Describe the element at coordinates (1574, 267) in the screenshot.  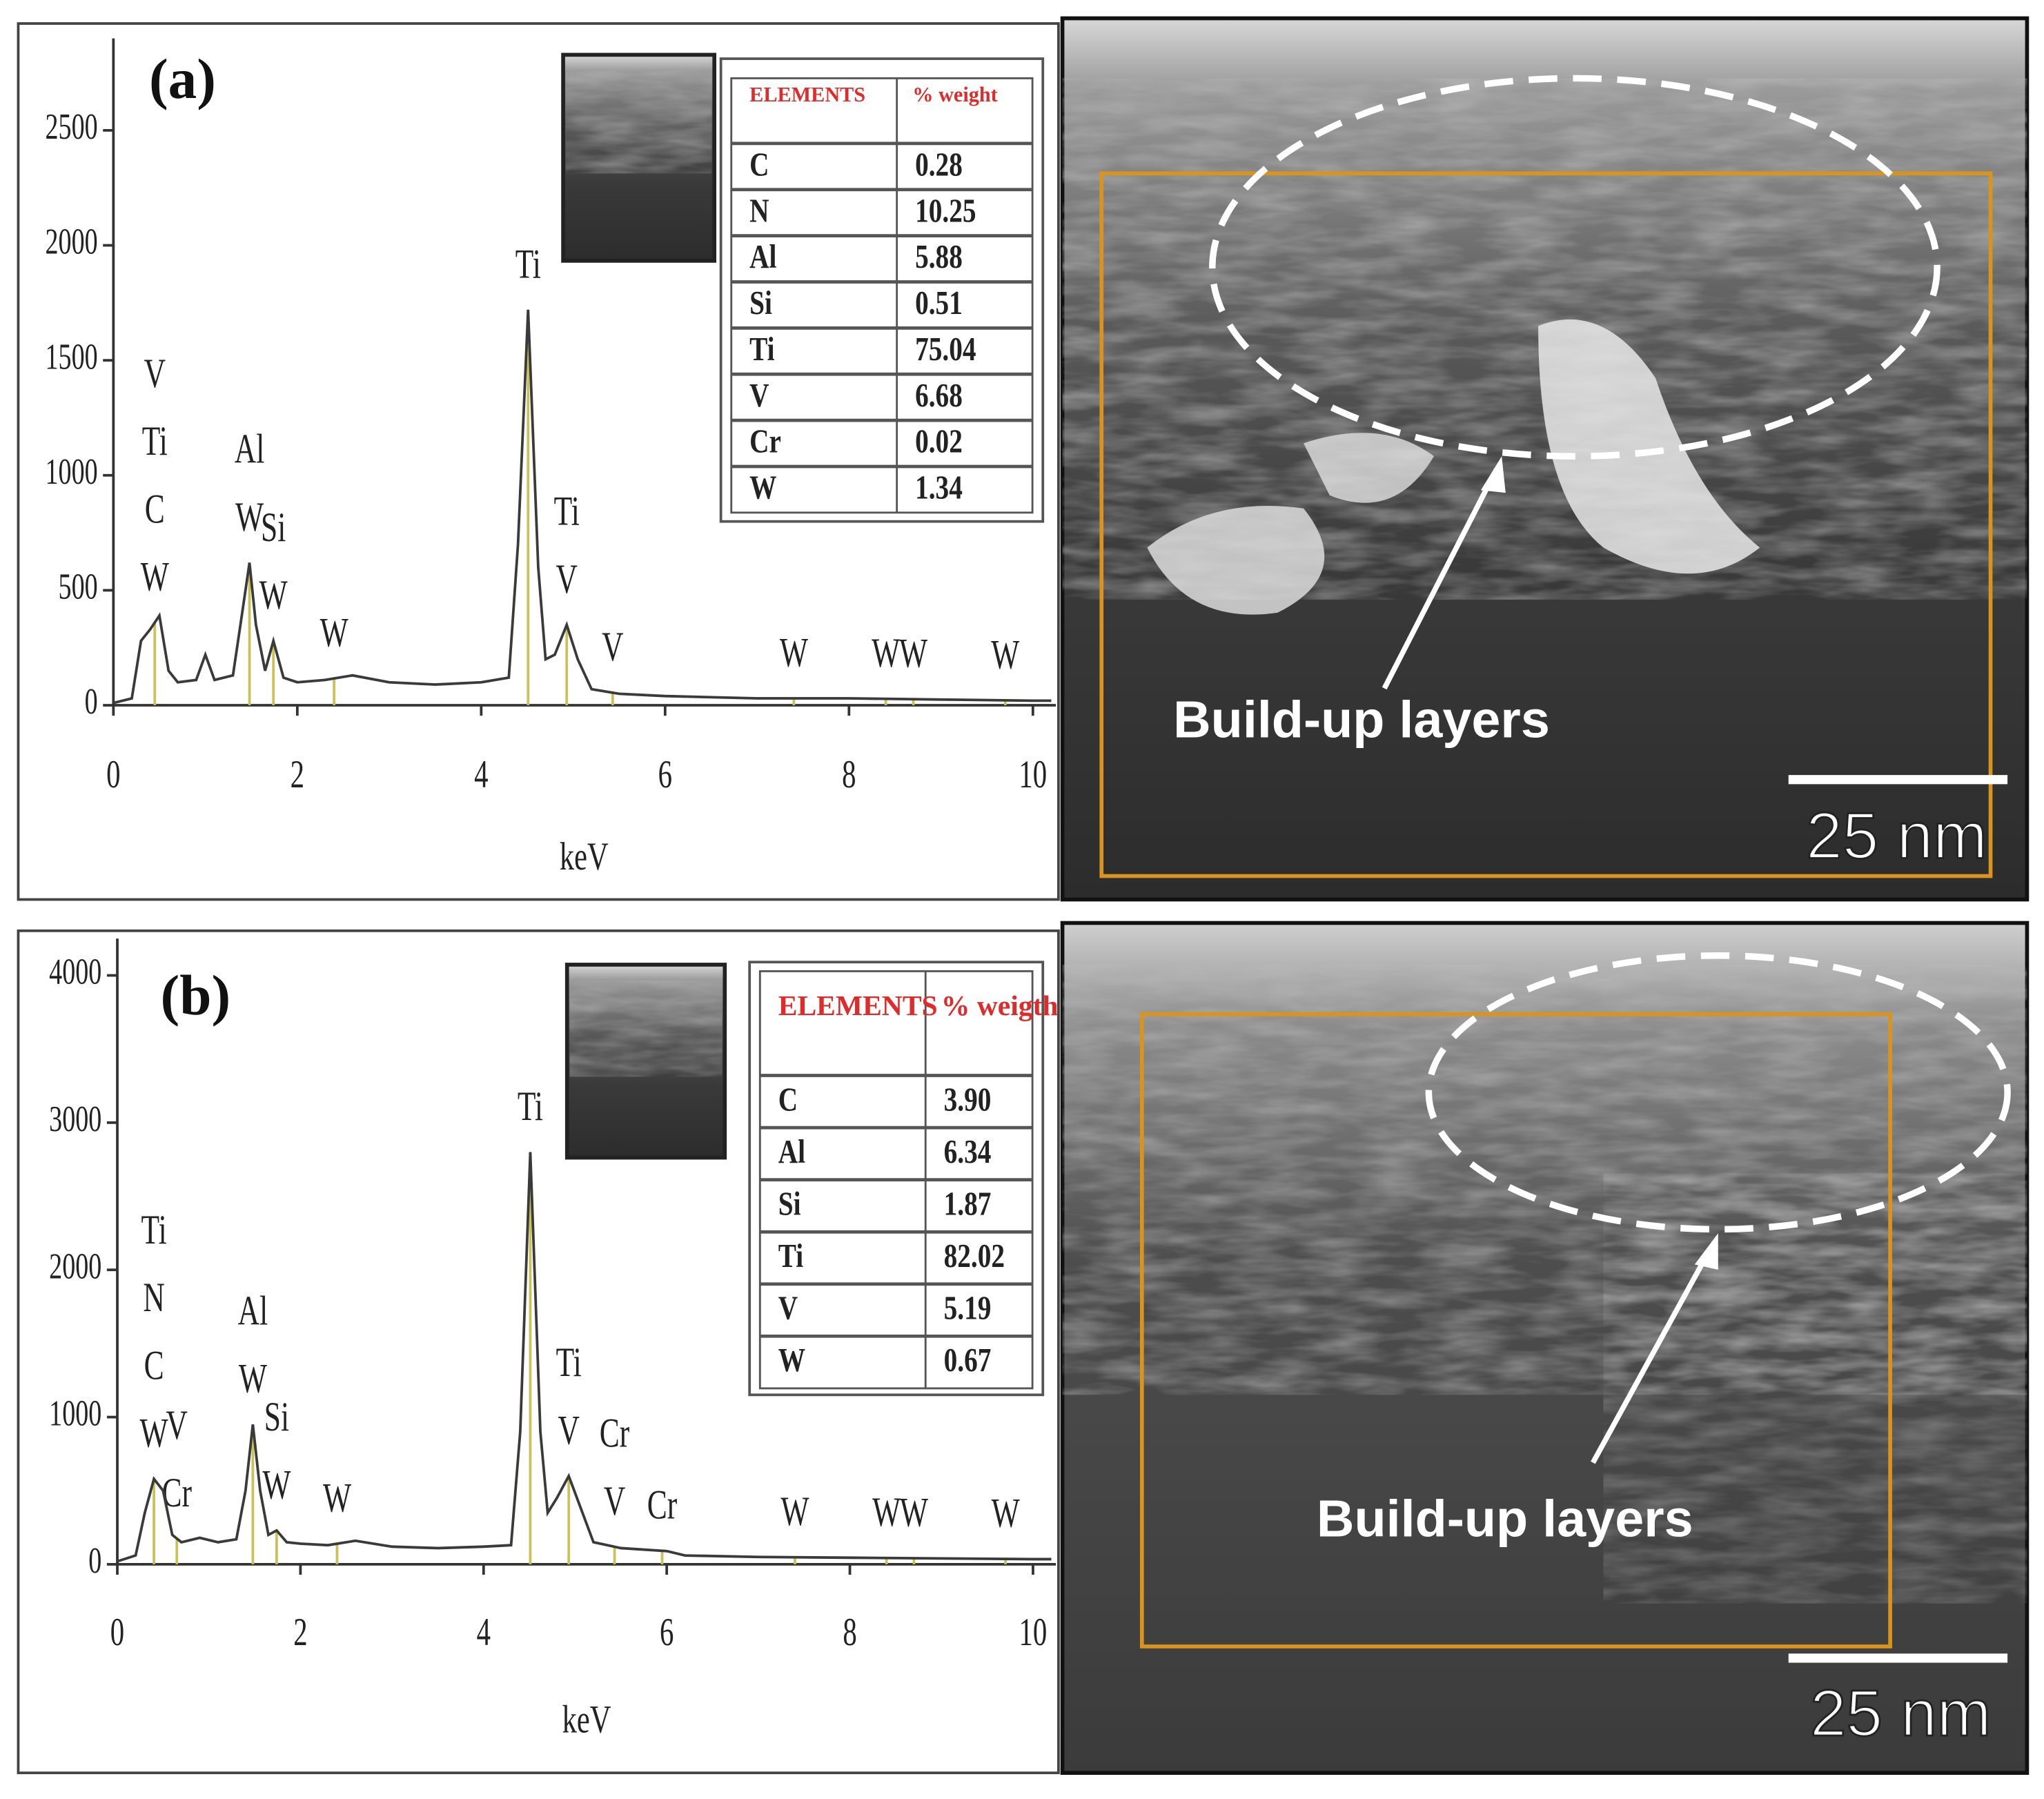
I see `highlight-ellipse` at that location.